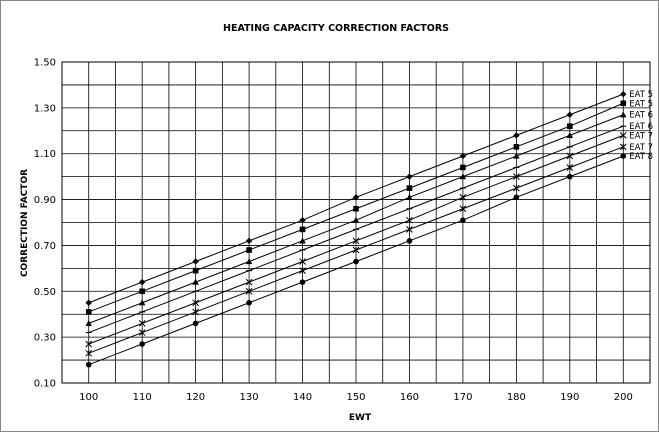 Image resolution: width=659 pixels, height=432 pixels. What do you see at coordinates (45, 246) in the screenshot?
I see `y-tick-label: 0.70` at bounding box center [45, 246].